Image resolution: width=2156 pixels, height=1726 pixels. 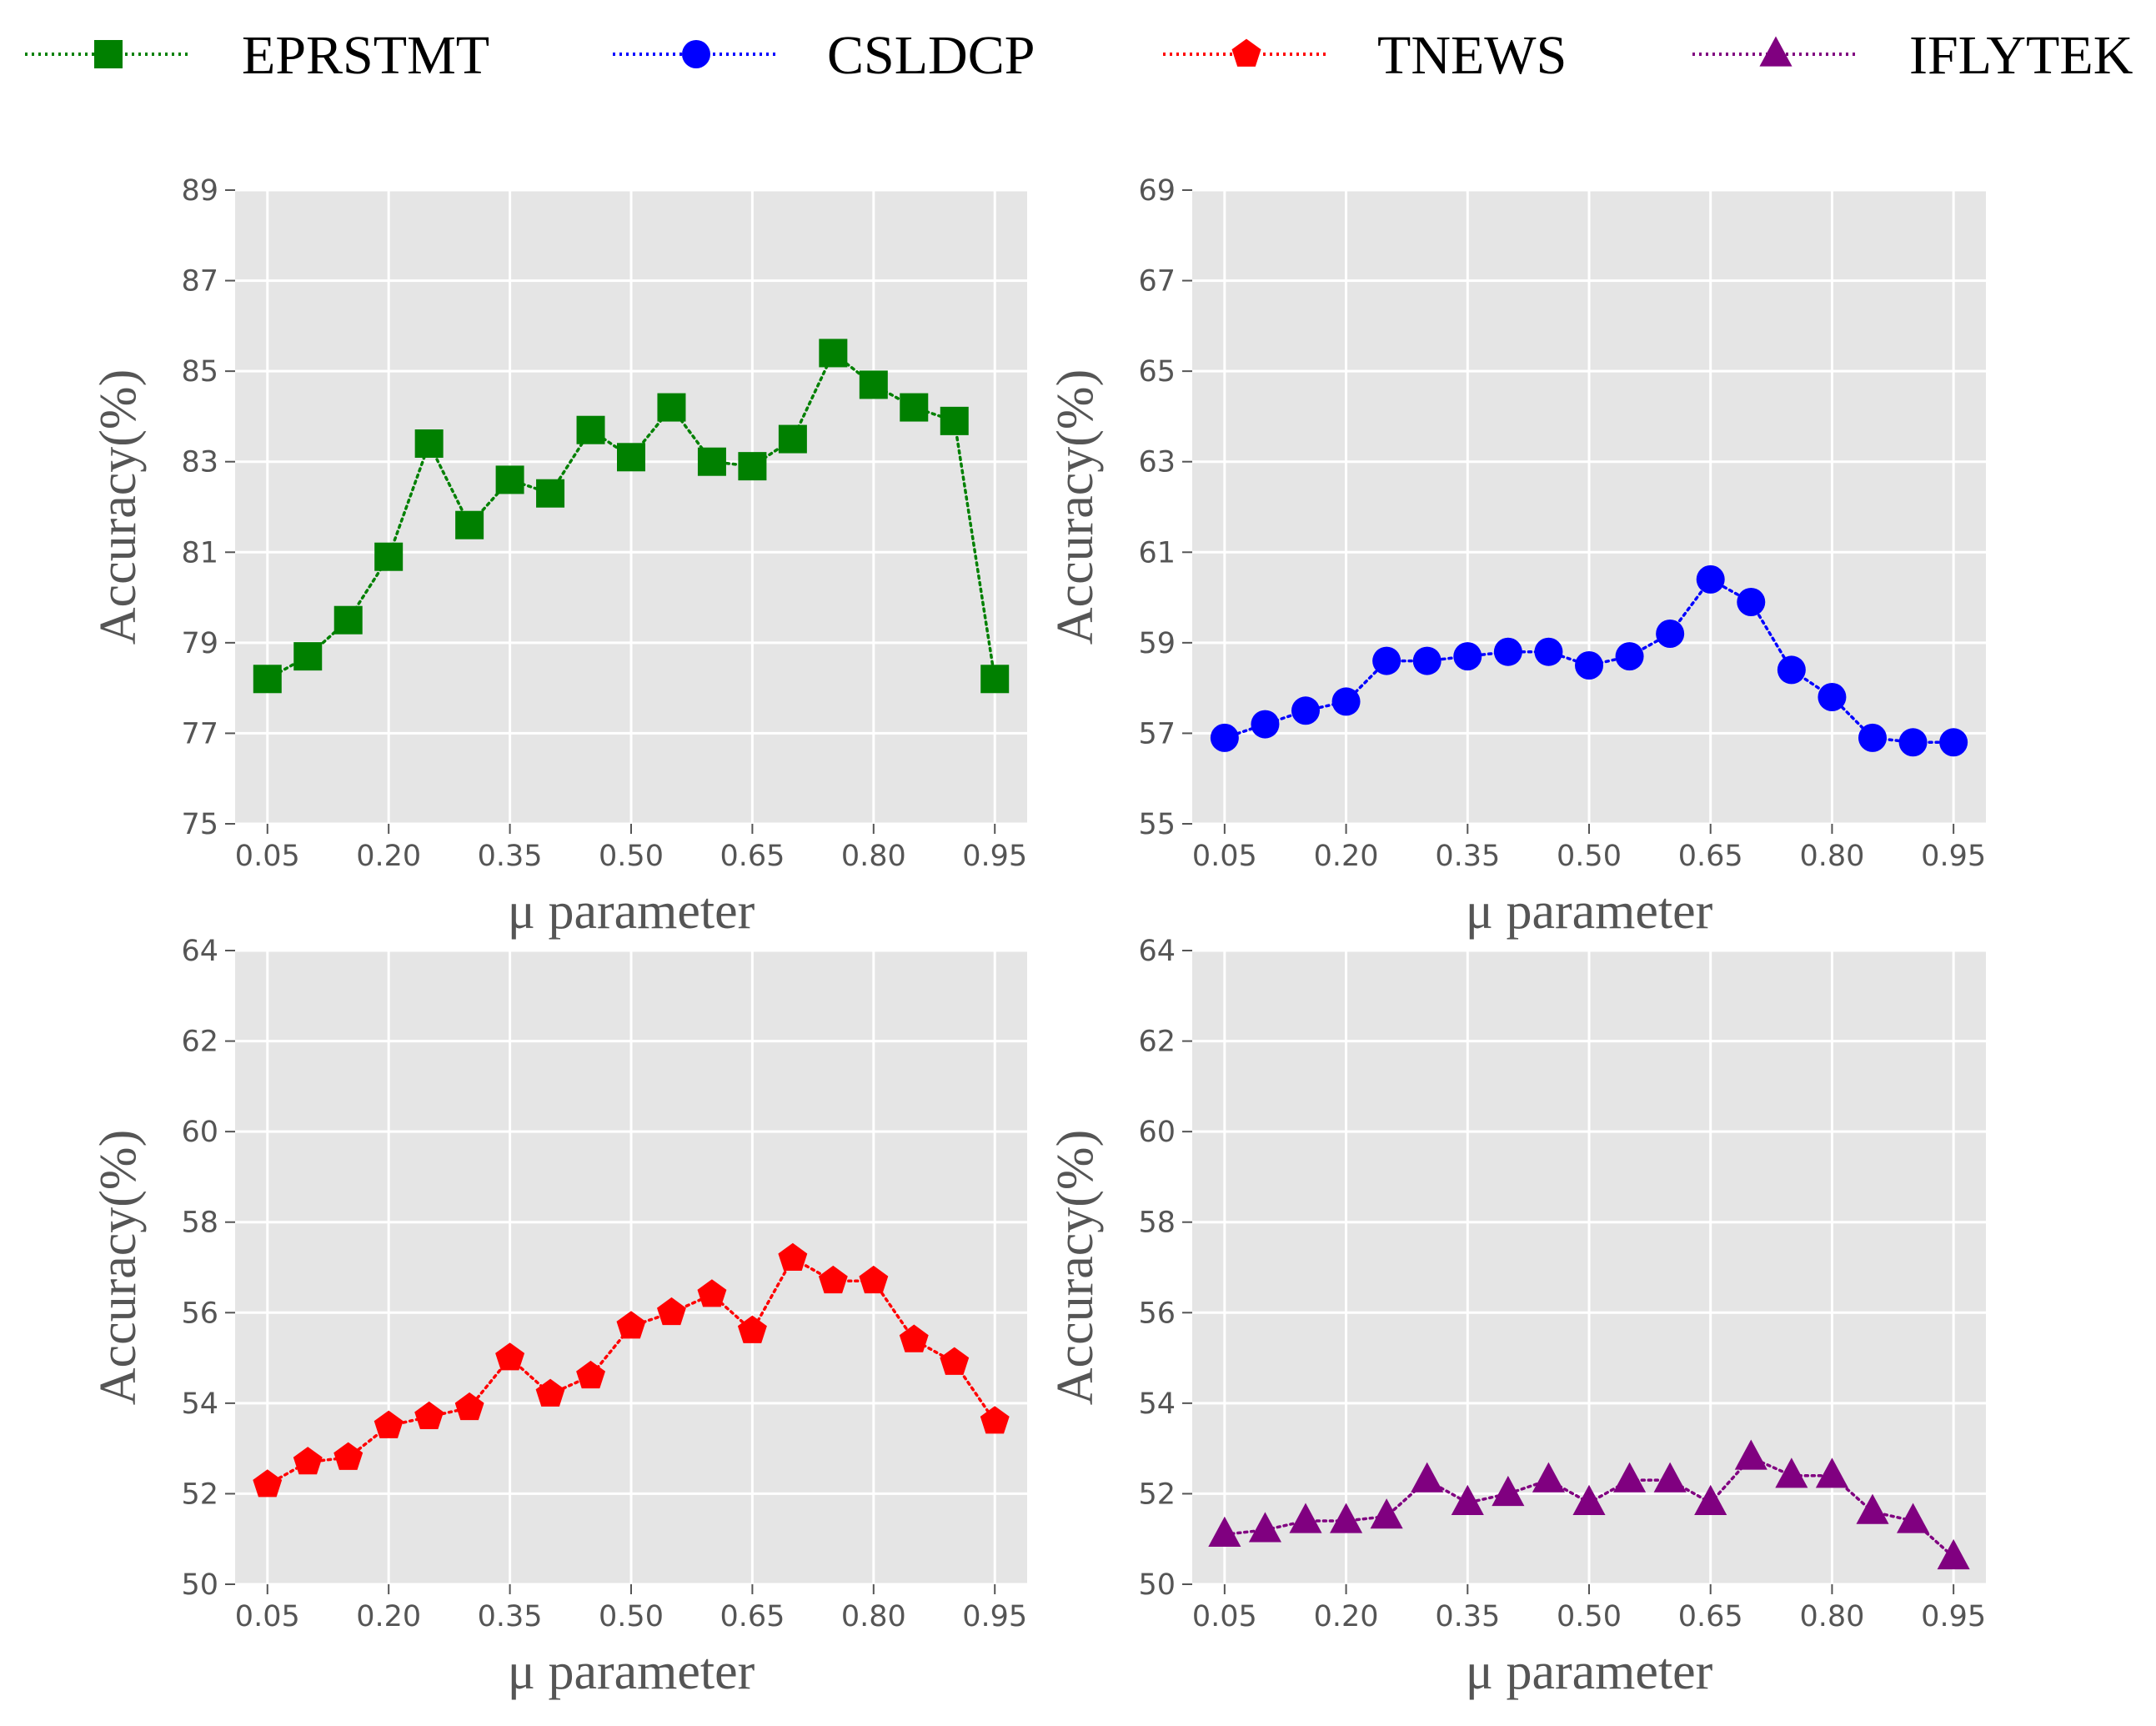 I want to click on legend-entry-iflytek: IFLYTEK, so click(x=1912, y=56).